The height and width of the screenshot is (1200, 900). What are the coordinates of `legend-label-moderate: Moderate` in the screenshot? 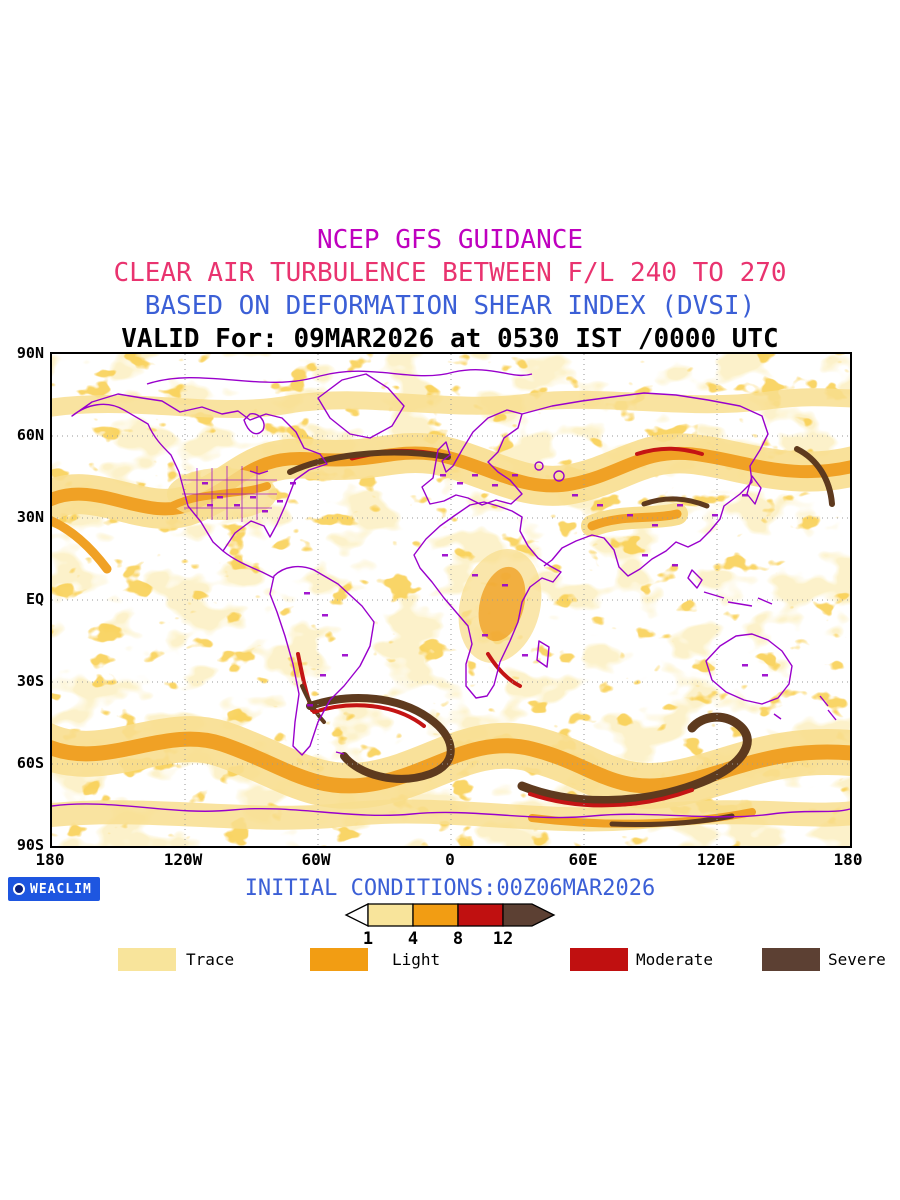 It's located at (675, 959).